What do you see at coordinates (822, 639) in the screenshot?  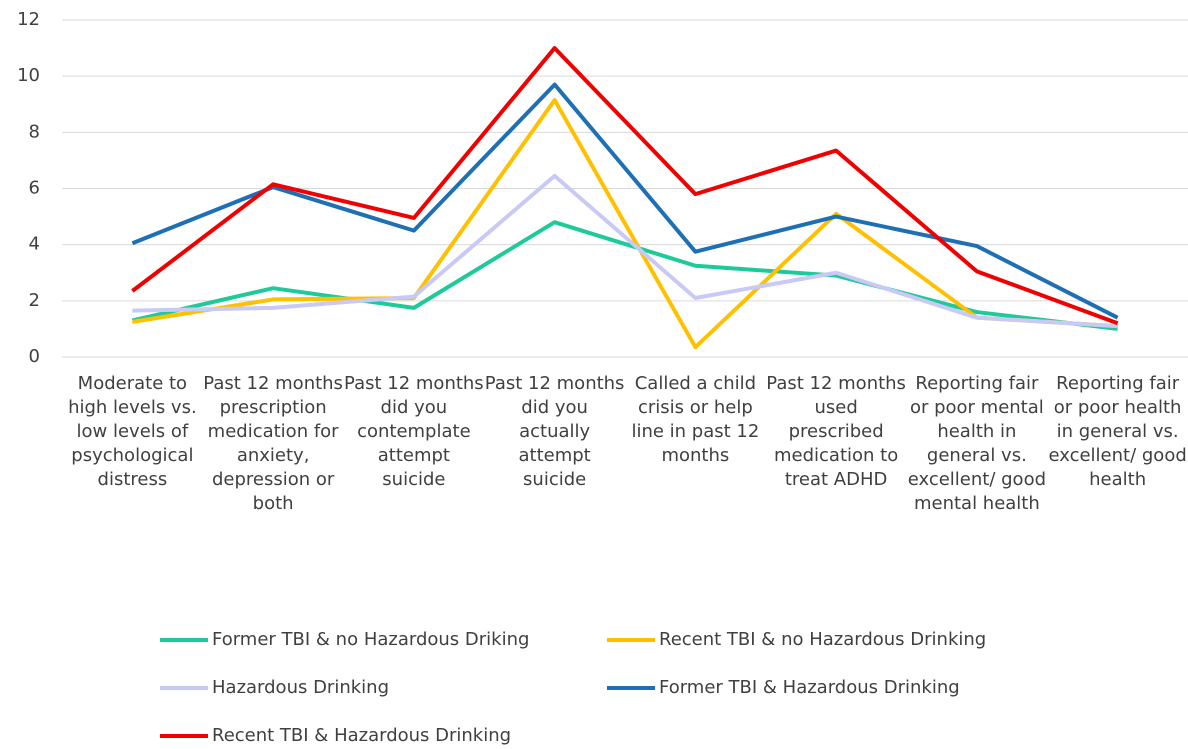 I see `legend-label: Recent TBI & no Hazardous Drinking` at bounding box center [822, 639].